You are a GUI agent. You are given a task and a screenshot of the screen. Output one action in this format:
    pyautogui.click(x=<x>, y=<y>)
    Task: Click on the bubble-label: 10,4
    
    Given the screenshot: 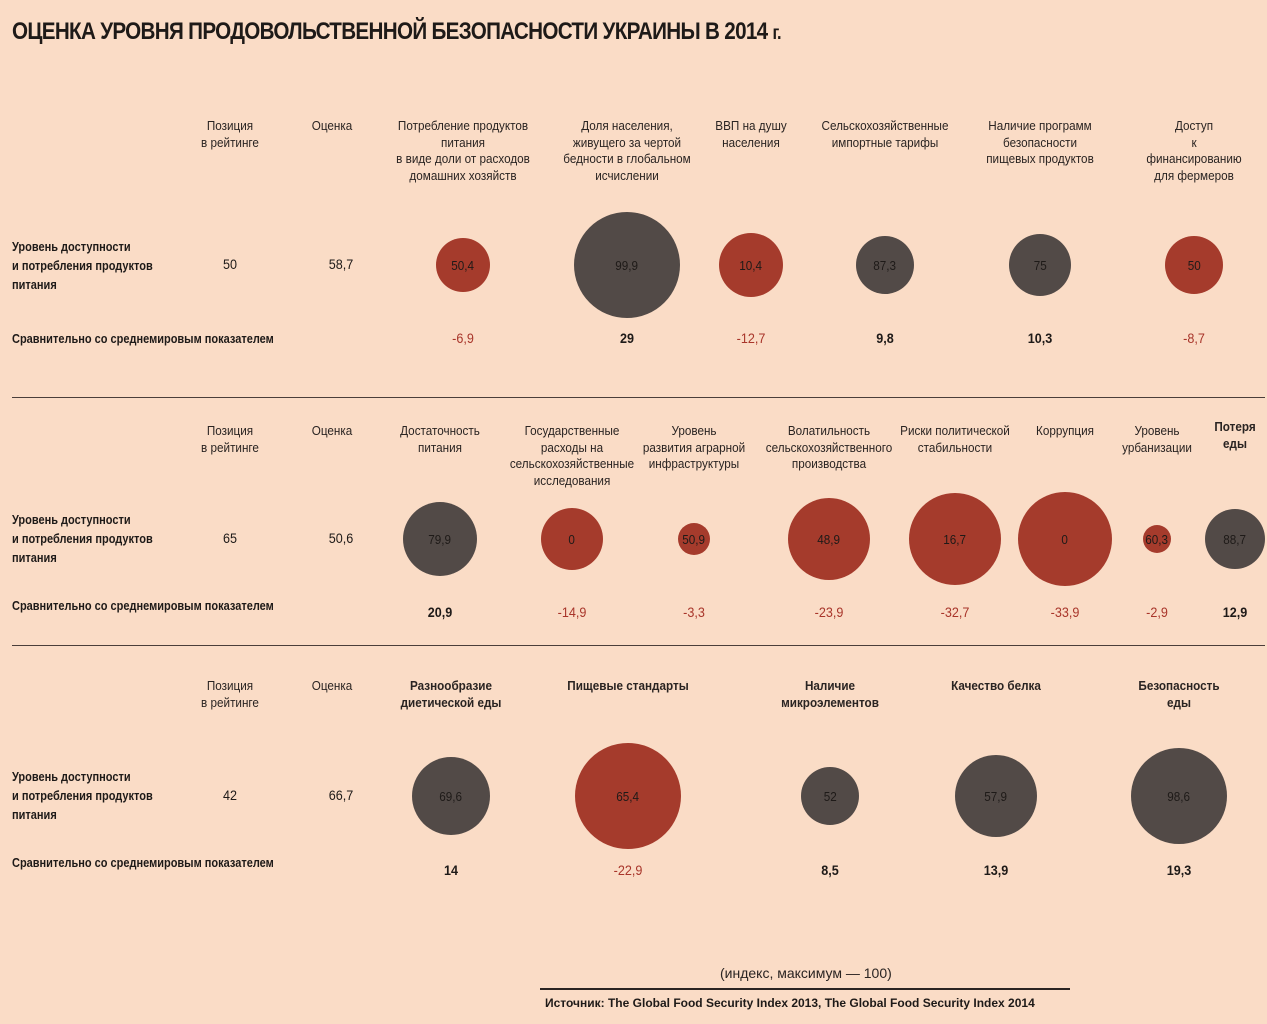 What is the action you would take?
    pyautogui.click(x=751, y=265)
    